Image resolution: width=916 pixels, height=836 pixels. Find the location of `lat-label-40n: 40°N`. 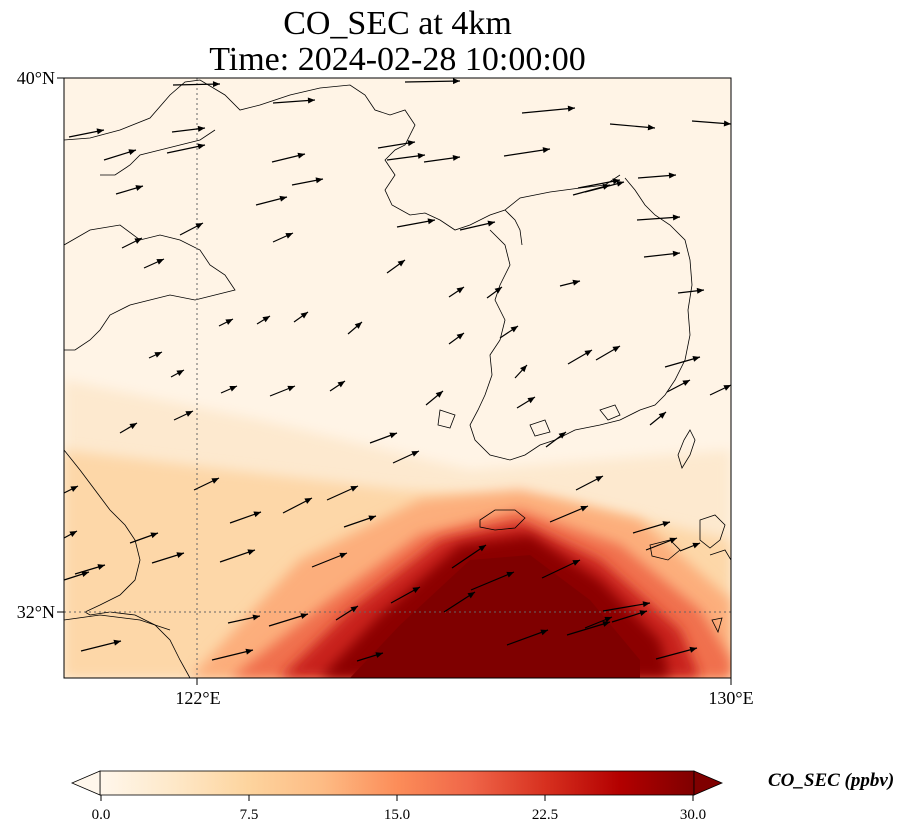

lat-label-40n: 40°N is located at coordinates (35, 78).